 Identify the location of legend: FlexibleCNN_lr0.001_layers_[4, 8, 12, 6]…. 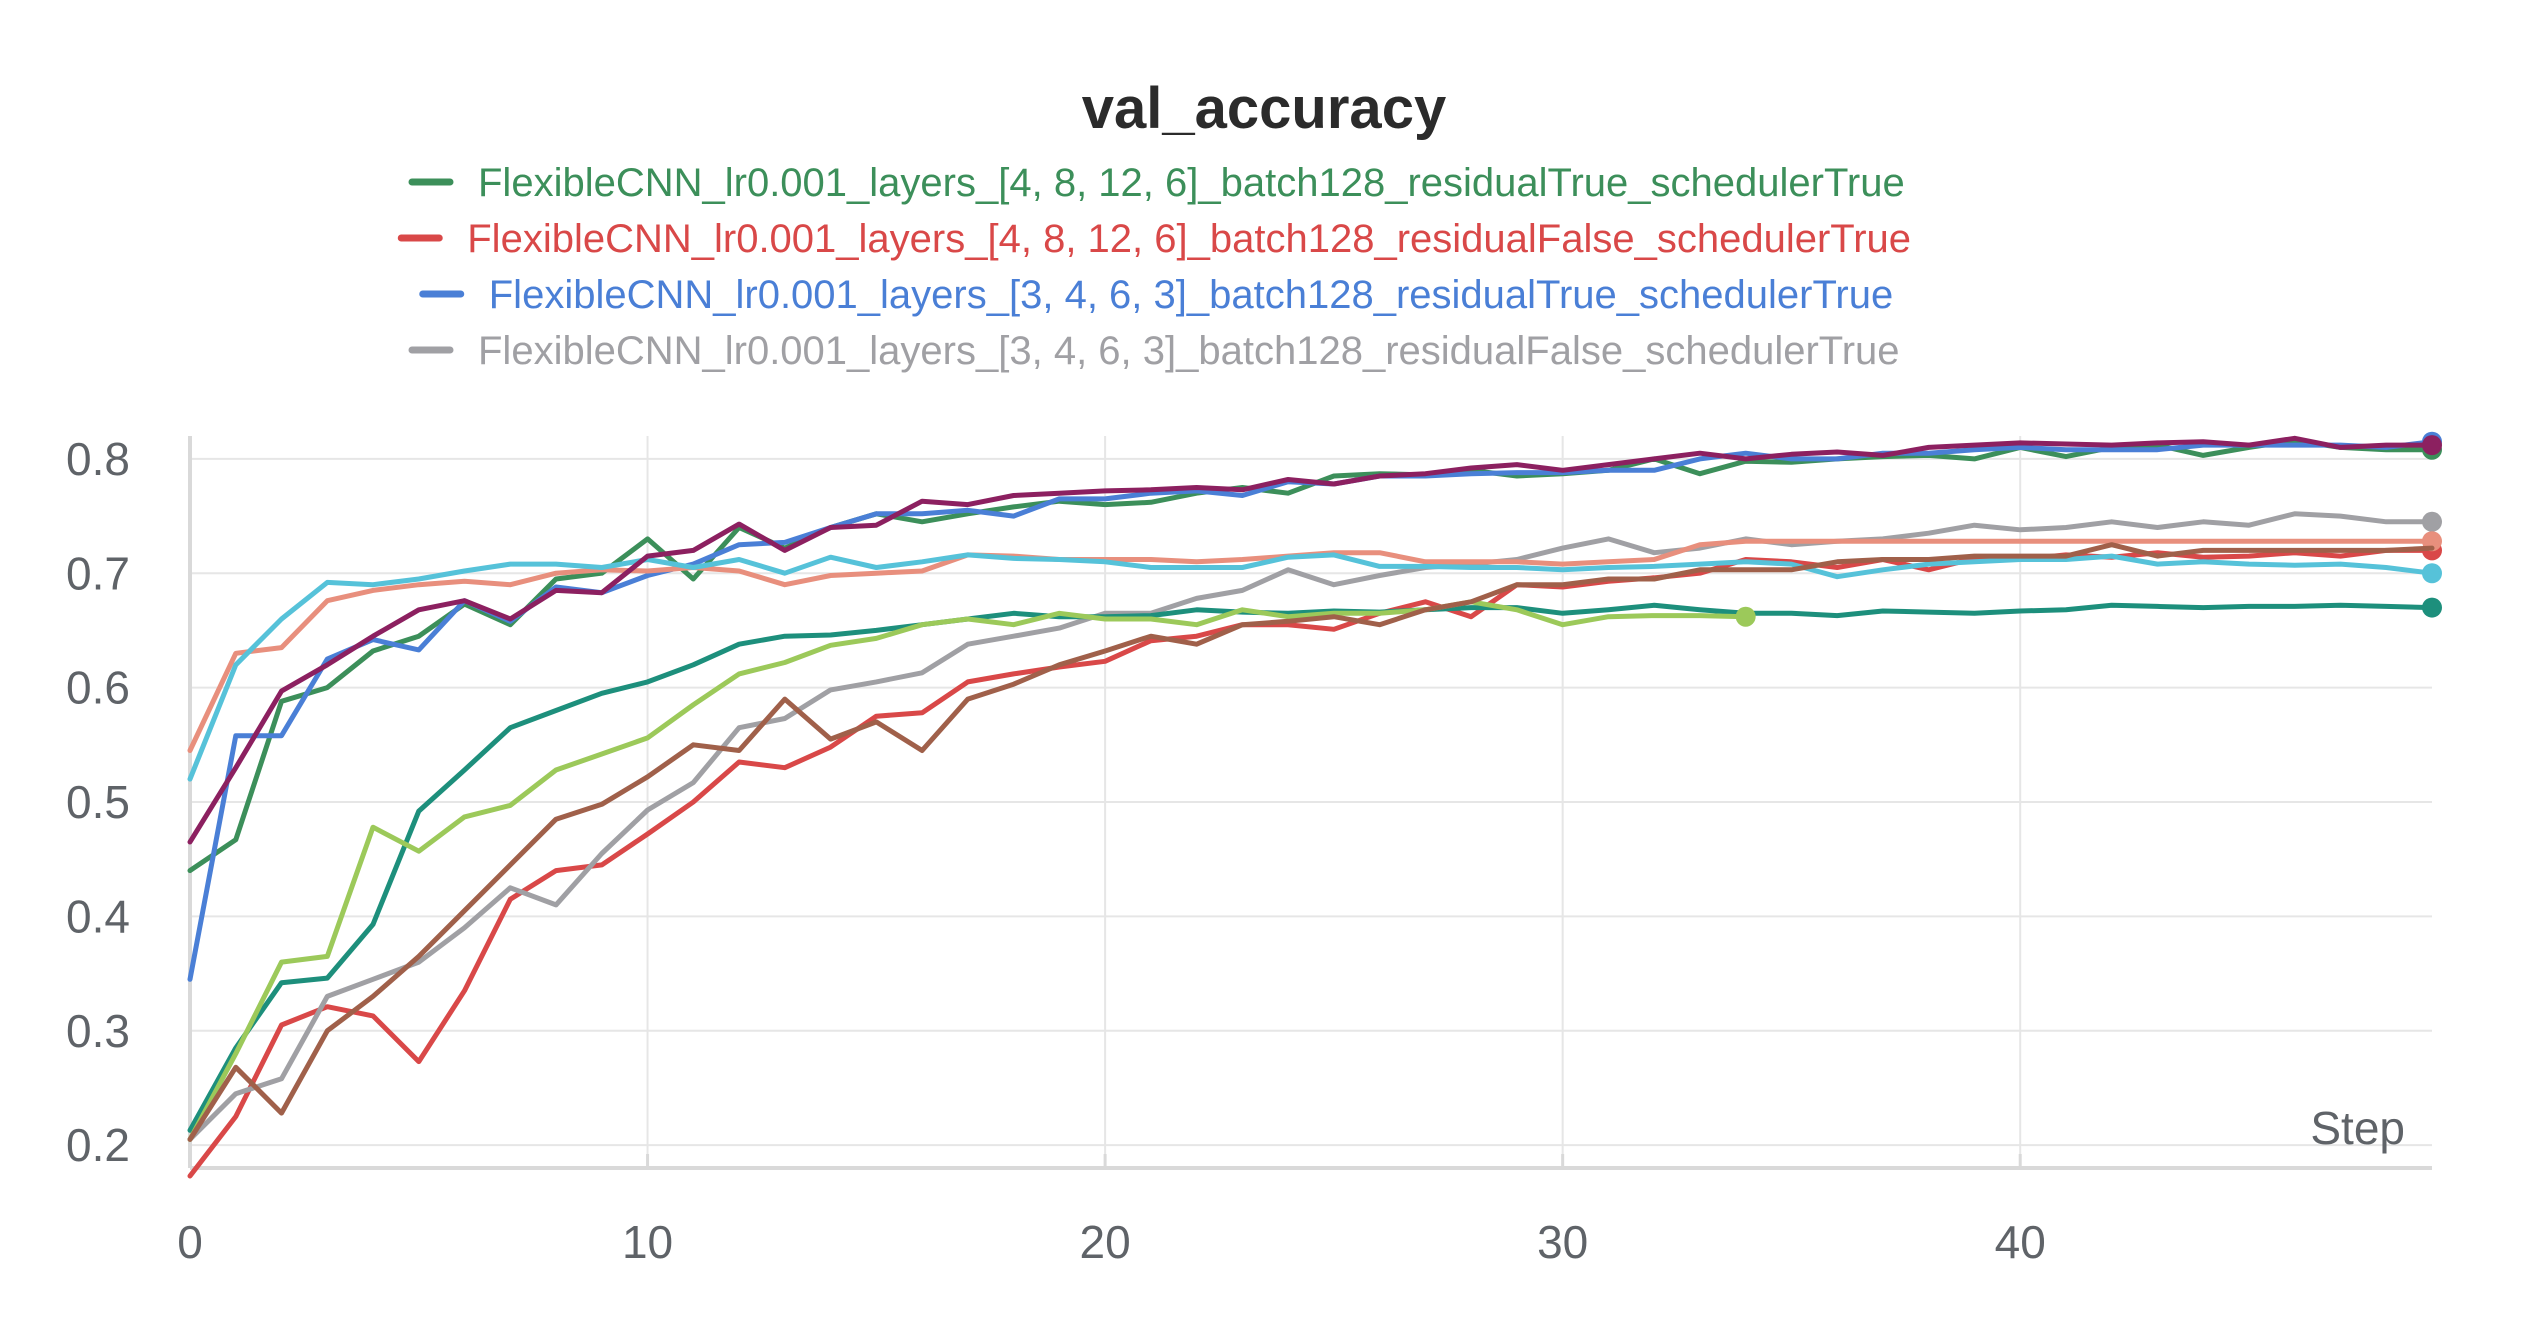
(1154, 267).